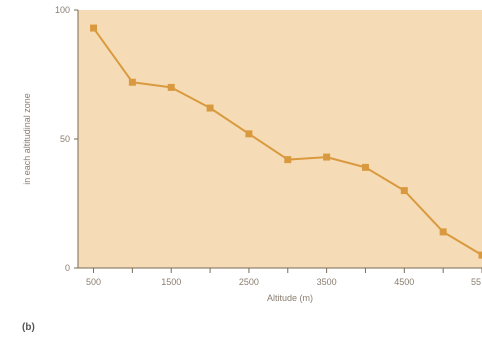 This screenshot has height=337, width=482. Describe the element at coordinates (249, 282) in the screenshot. I see `x-tick-label: 2500` at that location.